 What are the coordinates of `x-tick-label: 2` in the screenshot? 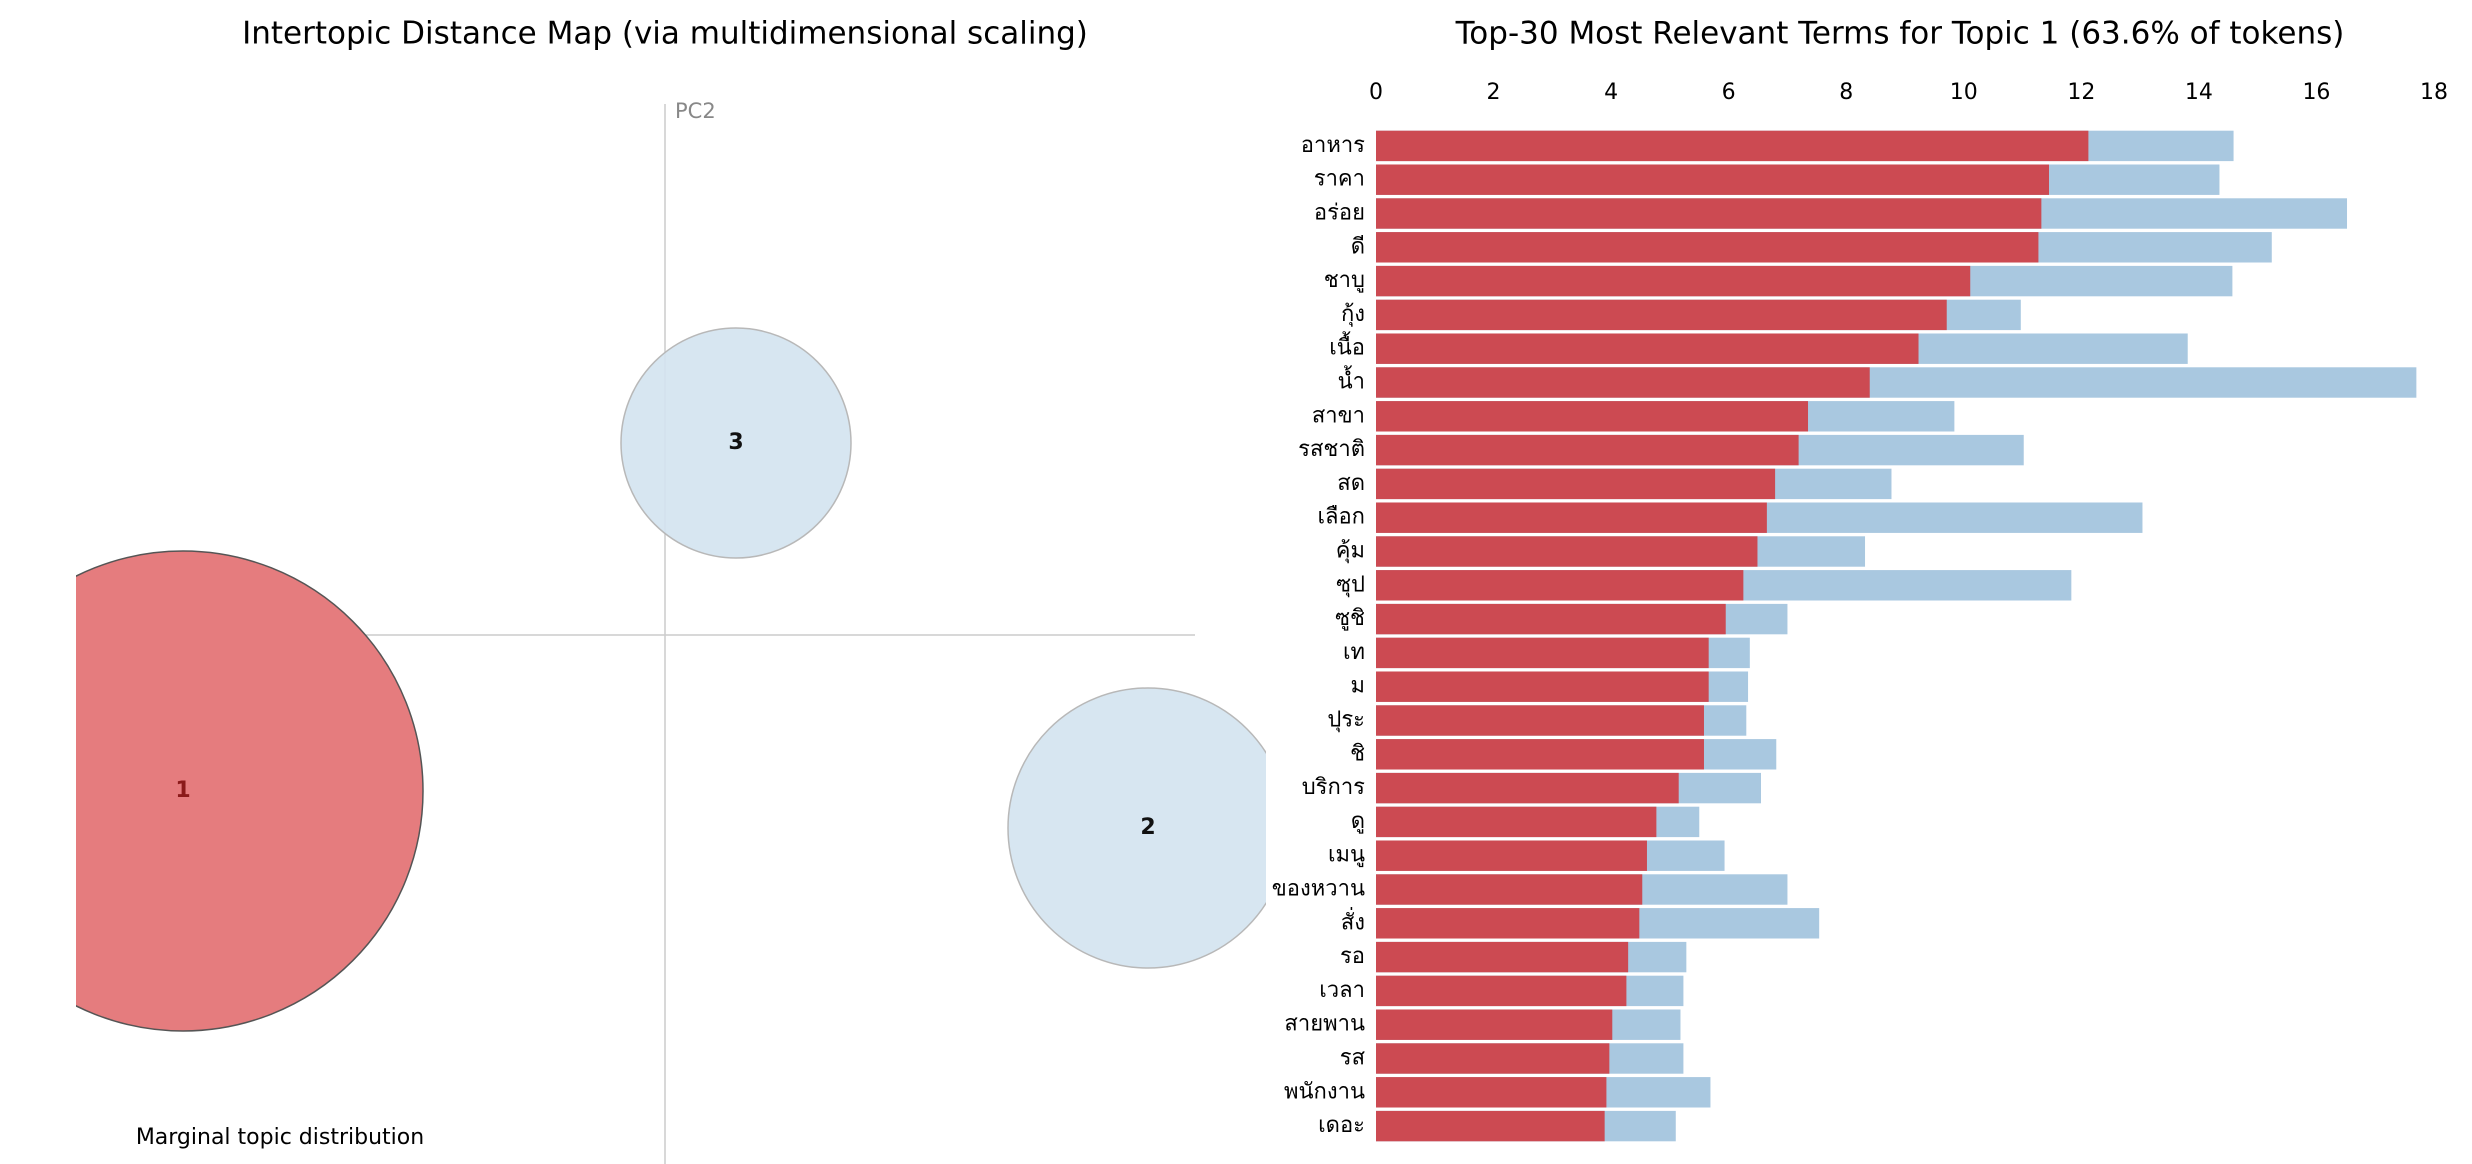 It's located at (1494, 92).